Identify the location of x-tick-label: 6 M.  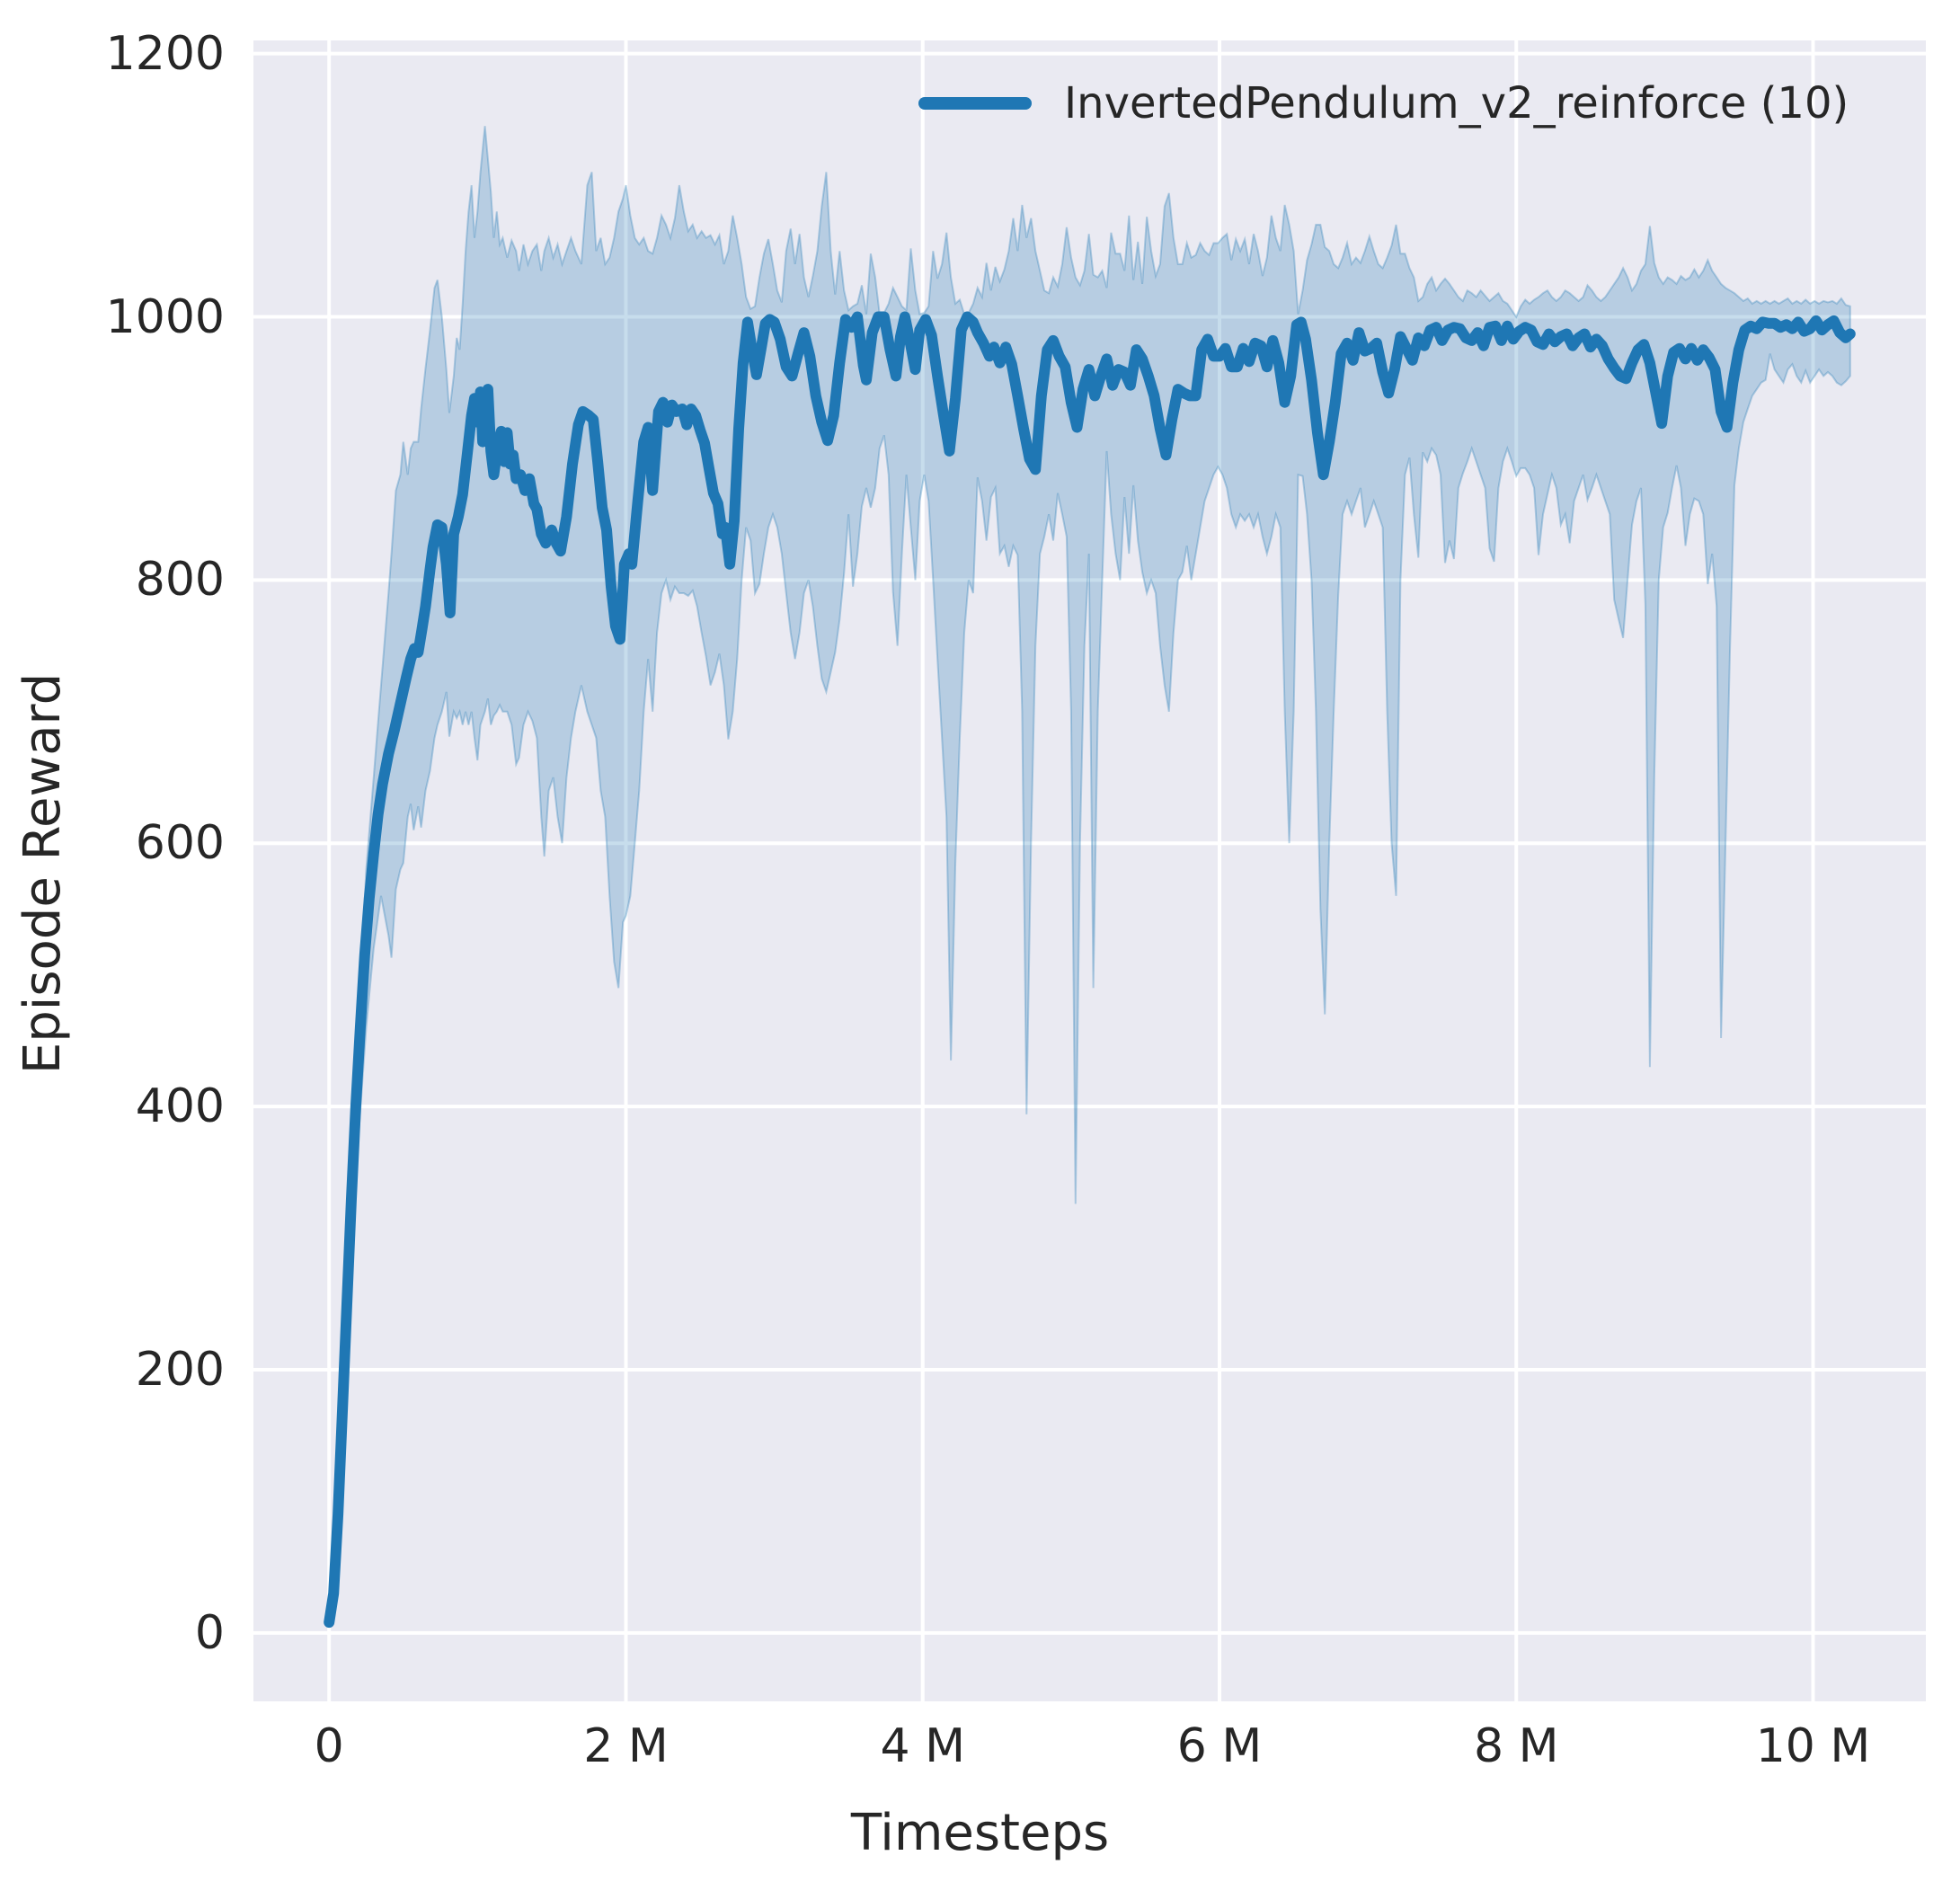
(1220, 1746).